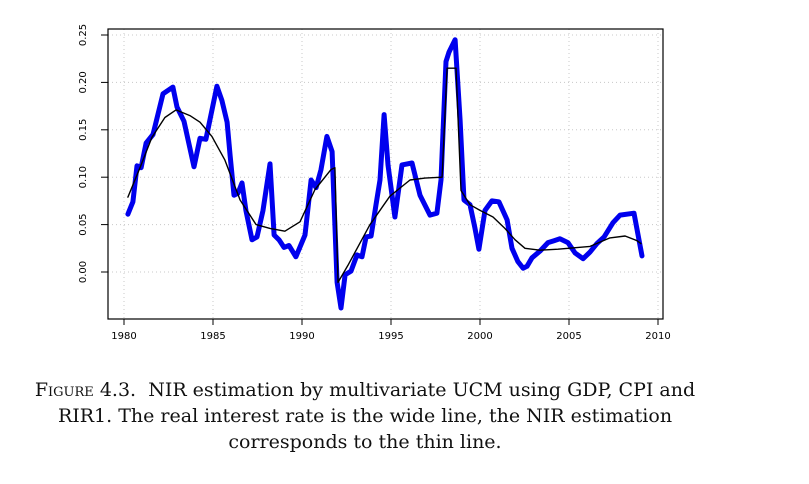  I want to click on y-tick-label: 0.00, so click(83, 272).